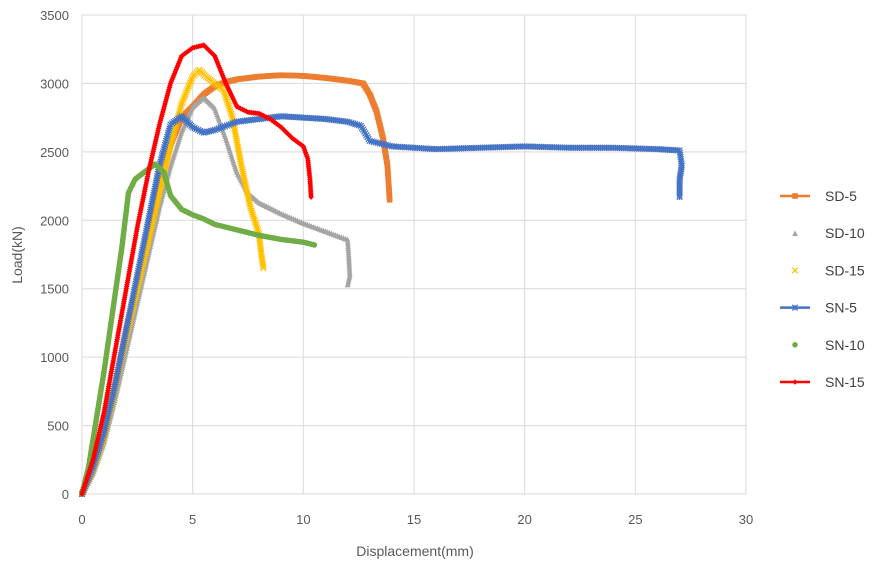 The height and width of the screenshot is (567, 885). What do you see at coordinates (845, 270) in the screenshot?
I see `legend-label-sd-15: SD-15` at bounding box center [845, 270].